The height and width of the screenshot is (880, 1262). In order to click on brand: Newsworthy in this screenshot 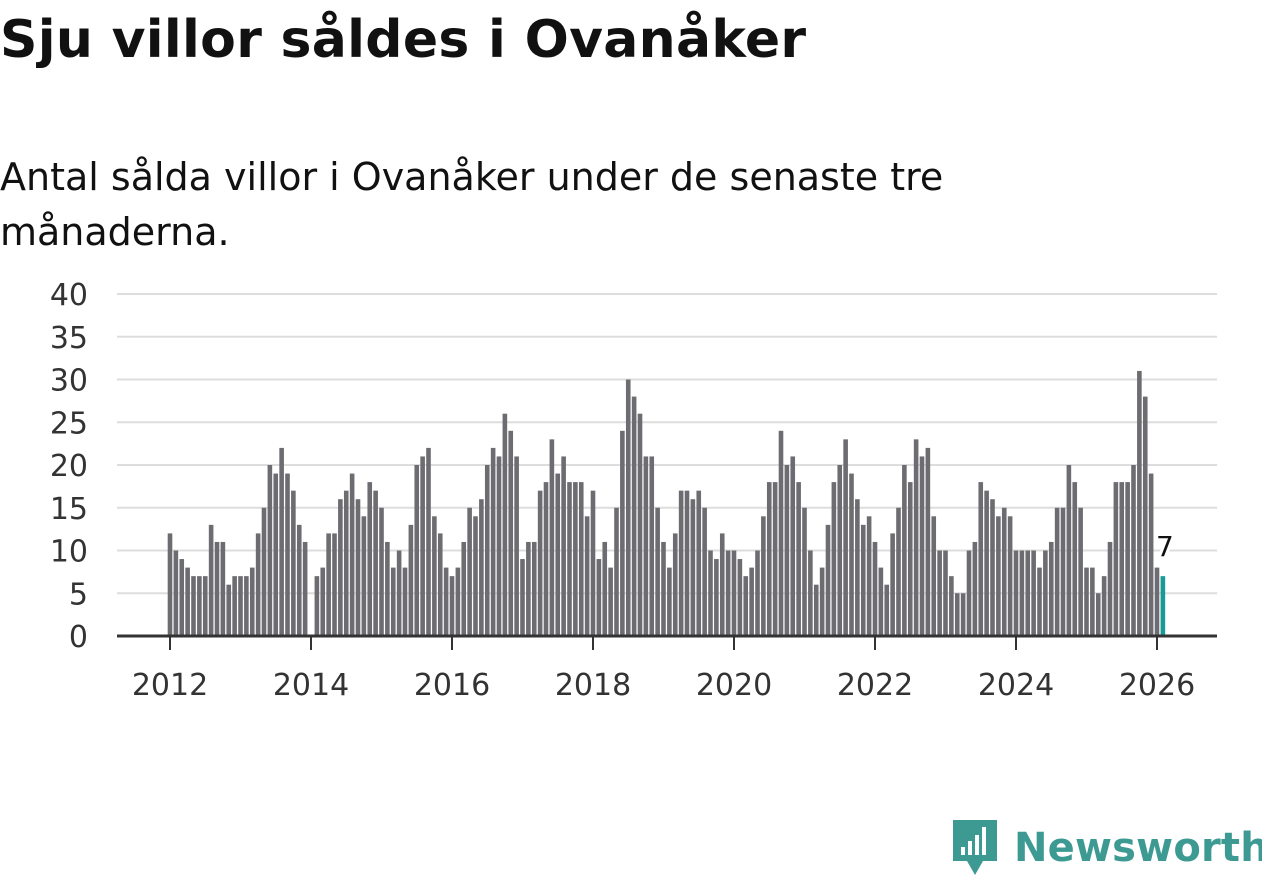, I will do `click(1106, 848)`.